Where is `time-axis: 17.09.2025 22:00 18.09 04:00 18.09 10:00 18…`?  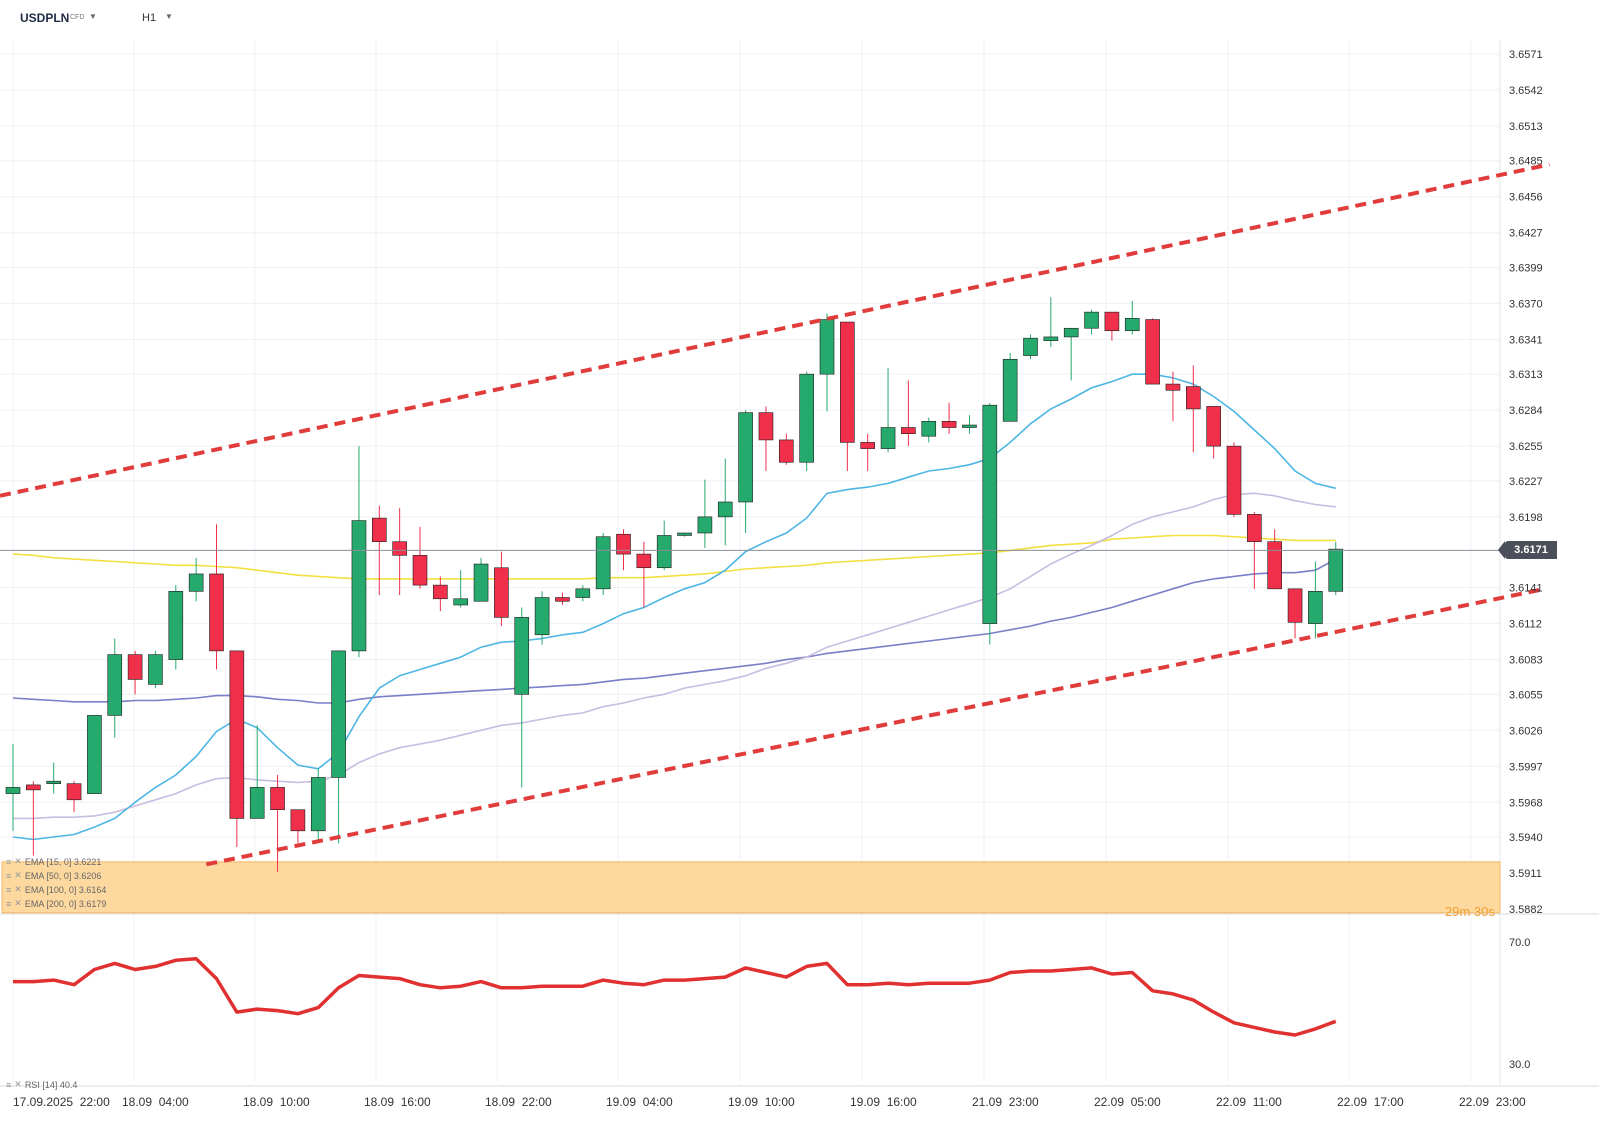
time-axis: 17.09.2025 22:00 18.09 04:00 18.09 10:00 18… is located at coordinates (799, 1097).